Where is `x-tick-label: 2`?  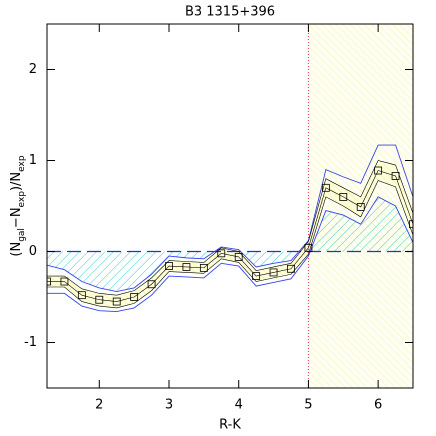 x-tick-label: 2 is located at coordinates (99, 405).